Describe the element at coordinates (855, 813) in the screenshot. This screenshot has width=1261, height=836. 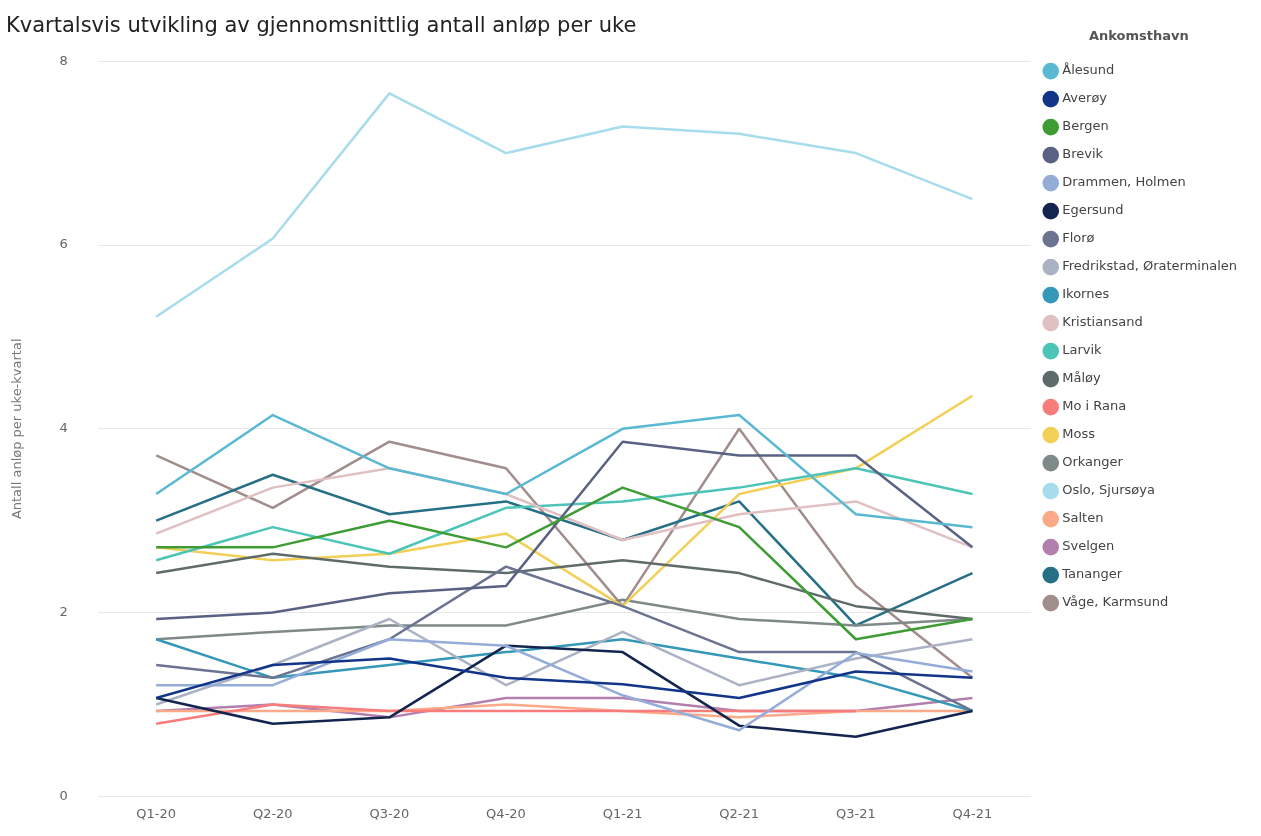
I see `x-tick-label: Q3-21` at that location.